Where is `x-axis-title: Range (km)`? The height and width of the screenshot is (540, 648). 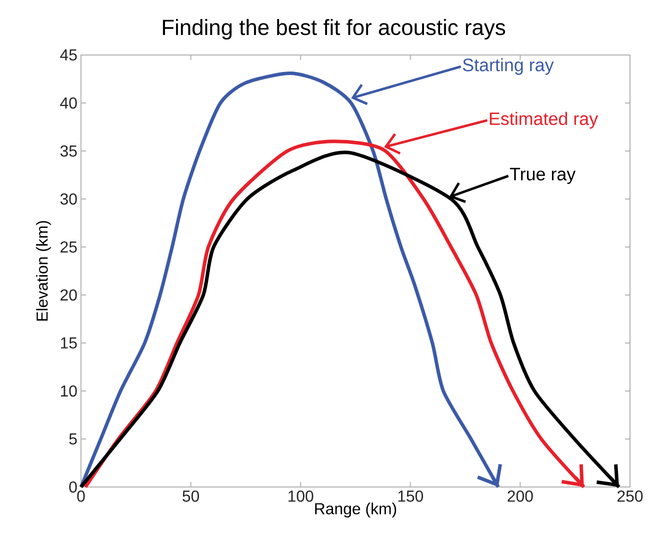 x-axis-title: Range (km) is located at coordinates (355, 510).